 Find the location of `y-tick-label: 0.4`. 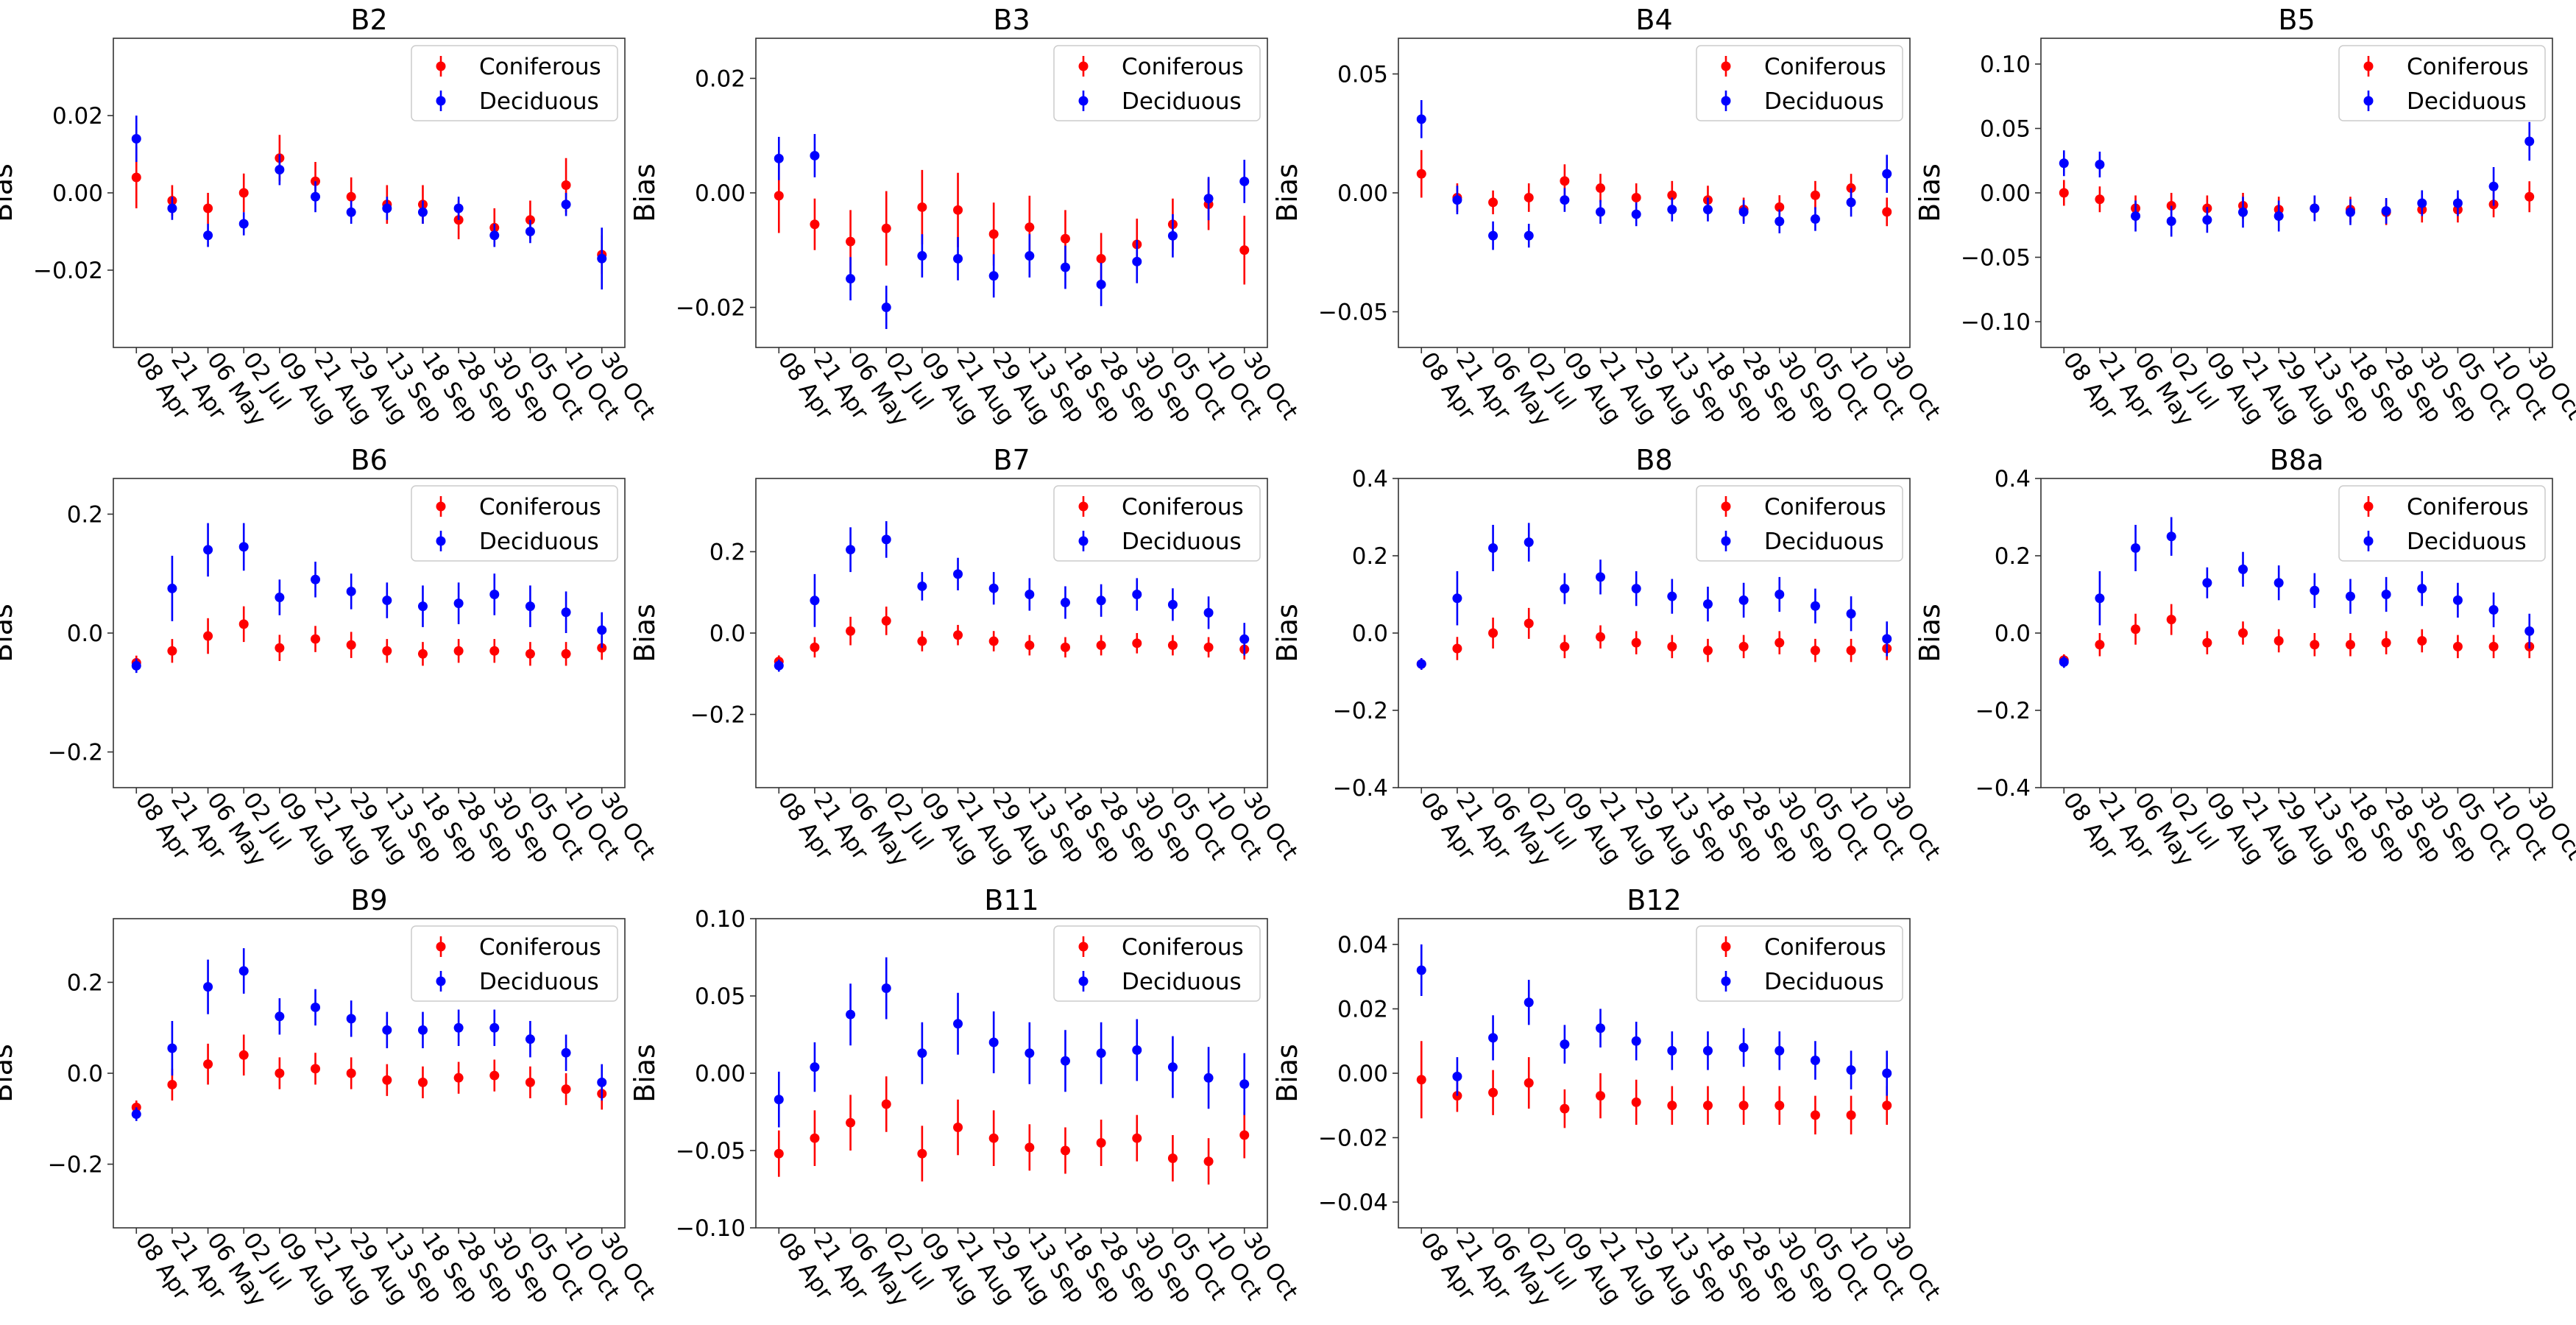

y-tick-label: 0.4 is located at coordinates (2013, 479).